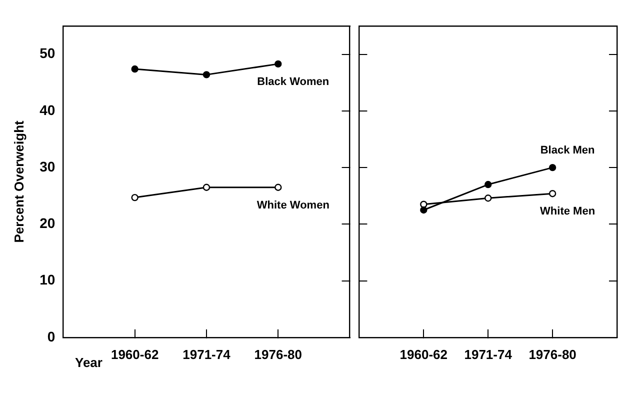  I want to click on y-tick-label: 0, so click(51, 336).